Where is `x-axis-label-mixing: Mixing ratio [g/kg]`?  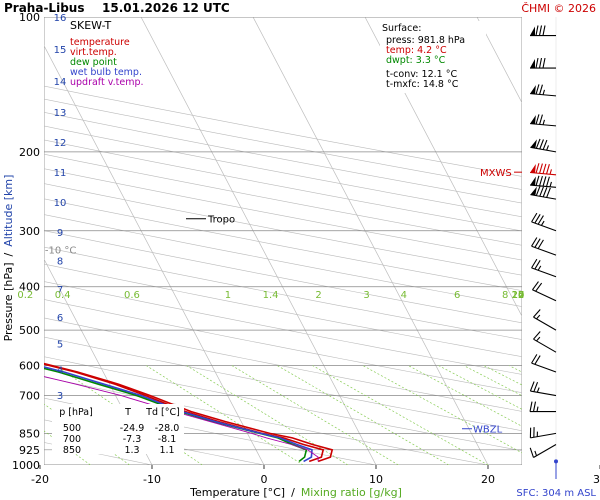 x-axis-label-mixing: Mixing ratio [g/kg] is located at coordinates (351, 492).